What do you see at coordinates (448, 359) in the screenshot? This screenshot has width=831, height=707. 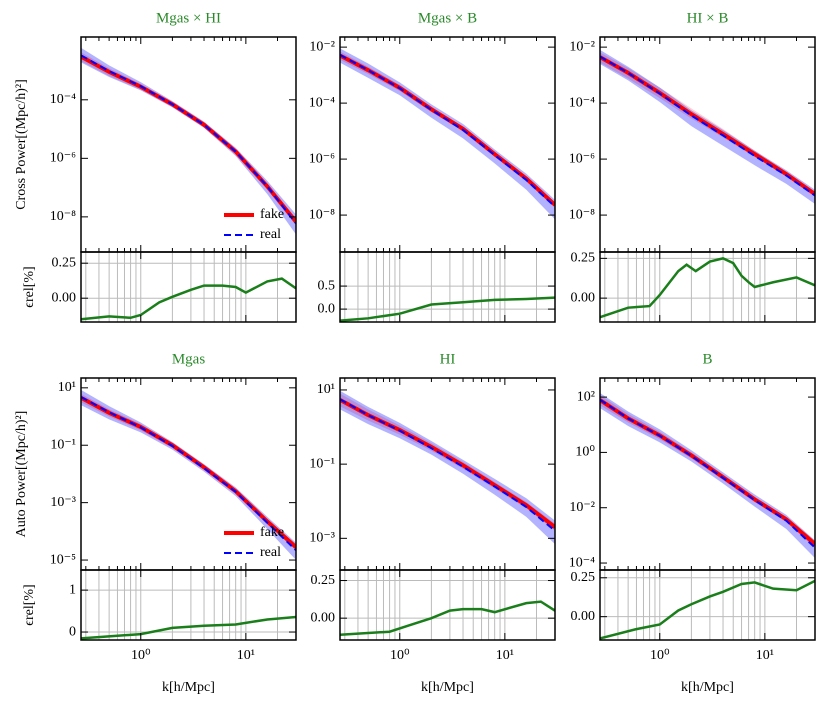 I see `panel-title: HI` at bounding box center [448, 359].